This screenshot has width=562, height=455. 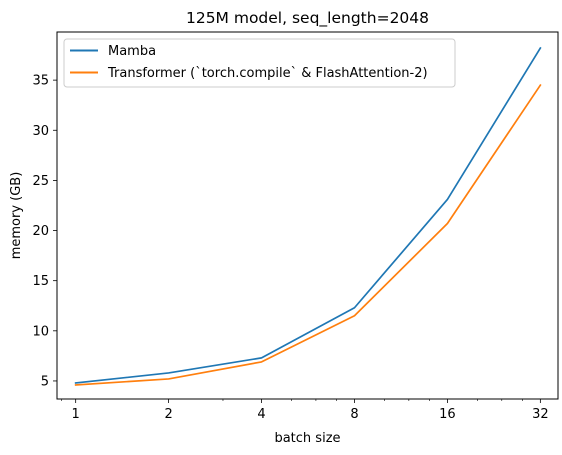 I want to click on chart-title: 125M model, seq_length=2048, so click(x=307, y=18).